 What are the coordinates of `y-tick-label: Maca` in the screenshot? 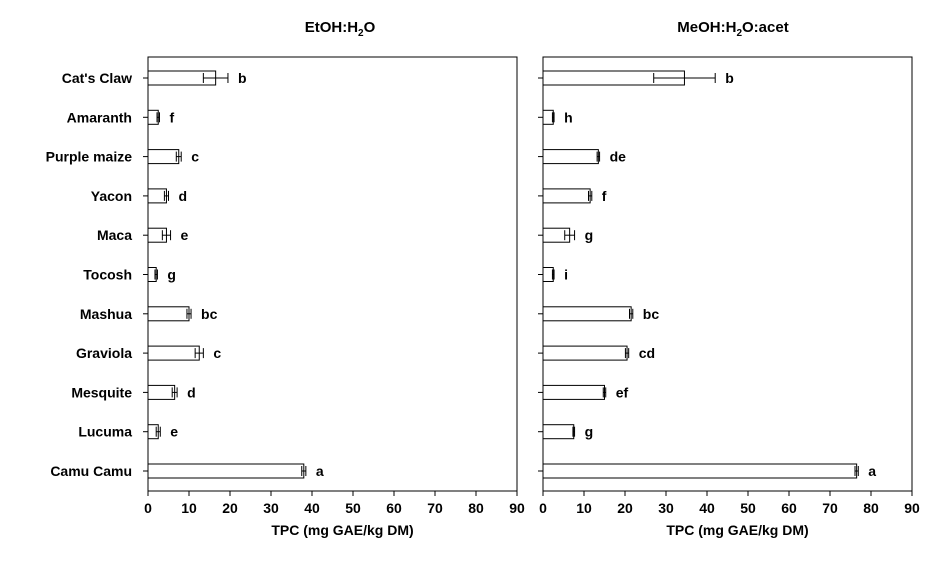 It's located at (114, 235).